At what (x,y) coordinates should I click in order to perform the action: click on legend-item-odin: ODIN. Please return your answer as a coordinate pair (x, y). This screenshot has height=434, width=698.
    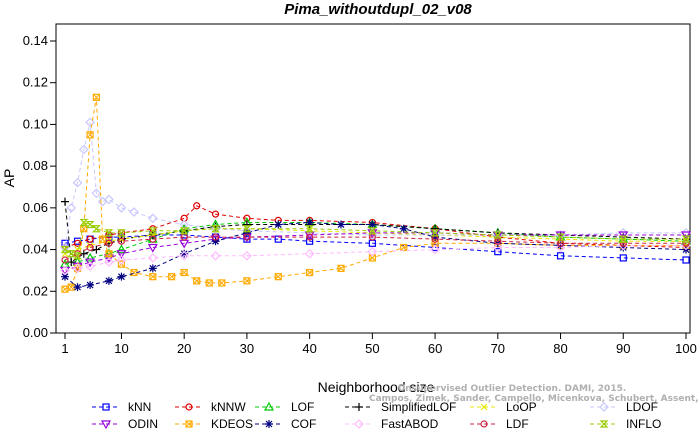
    Looking at the image, I should click on (125, 424).